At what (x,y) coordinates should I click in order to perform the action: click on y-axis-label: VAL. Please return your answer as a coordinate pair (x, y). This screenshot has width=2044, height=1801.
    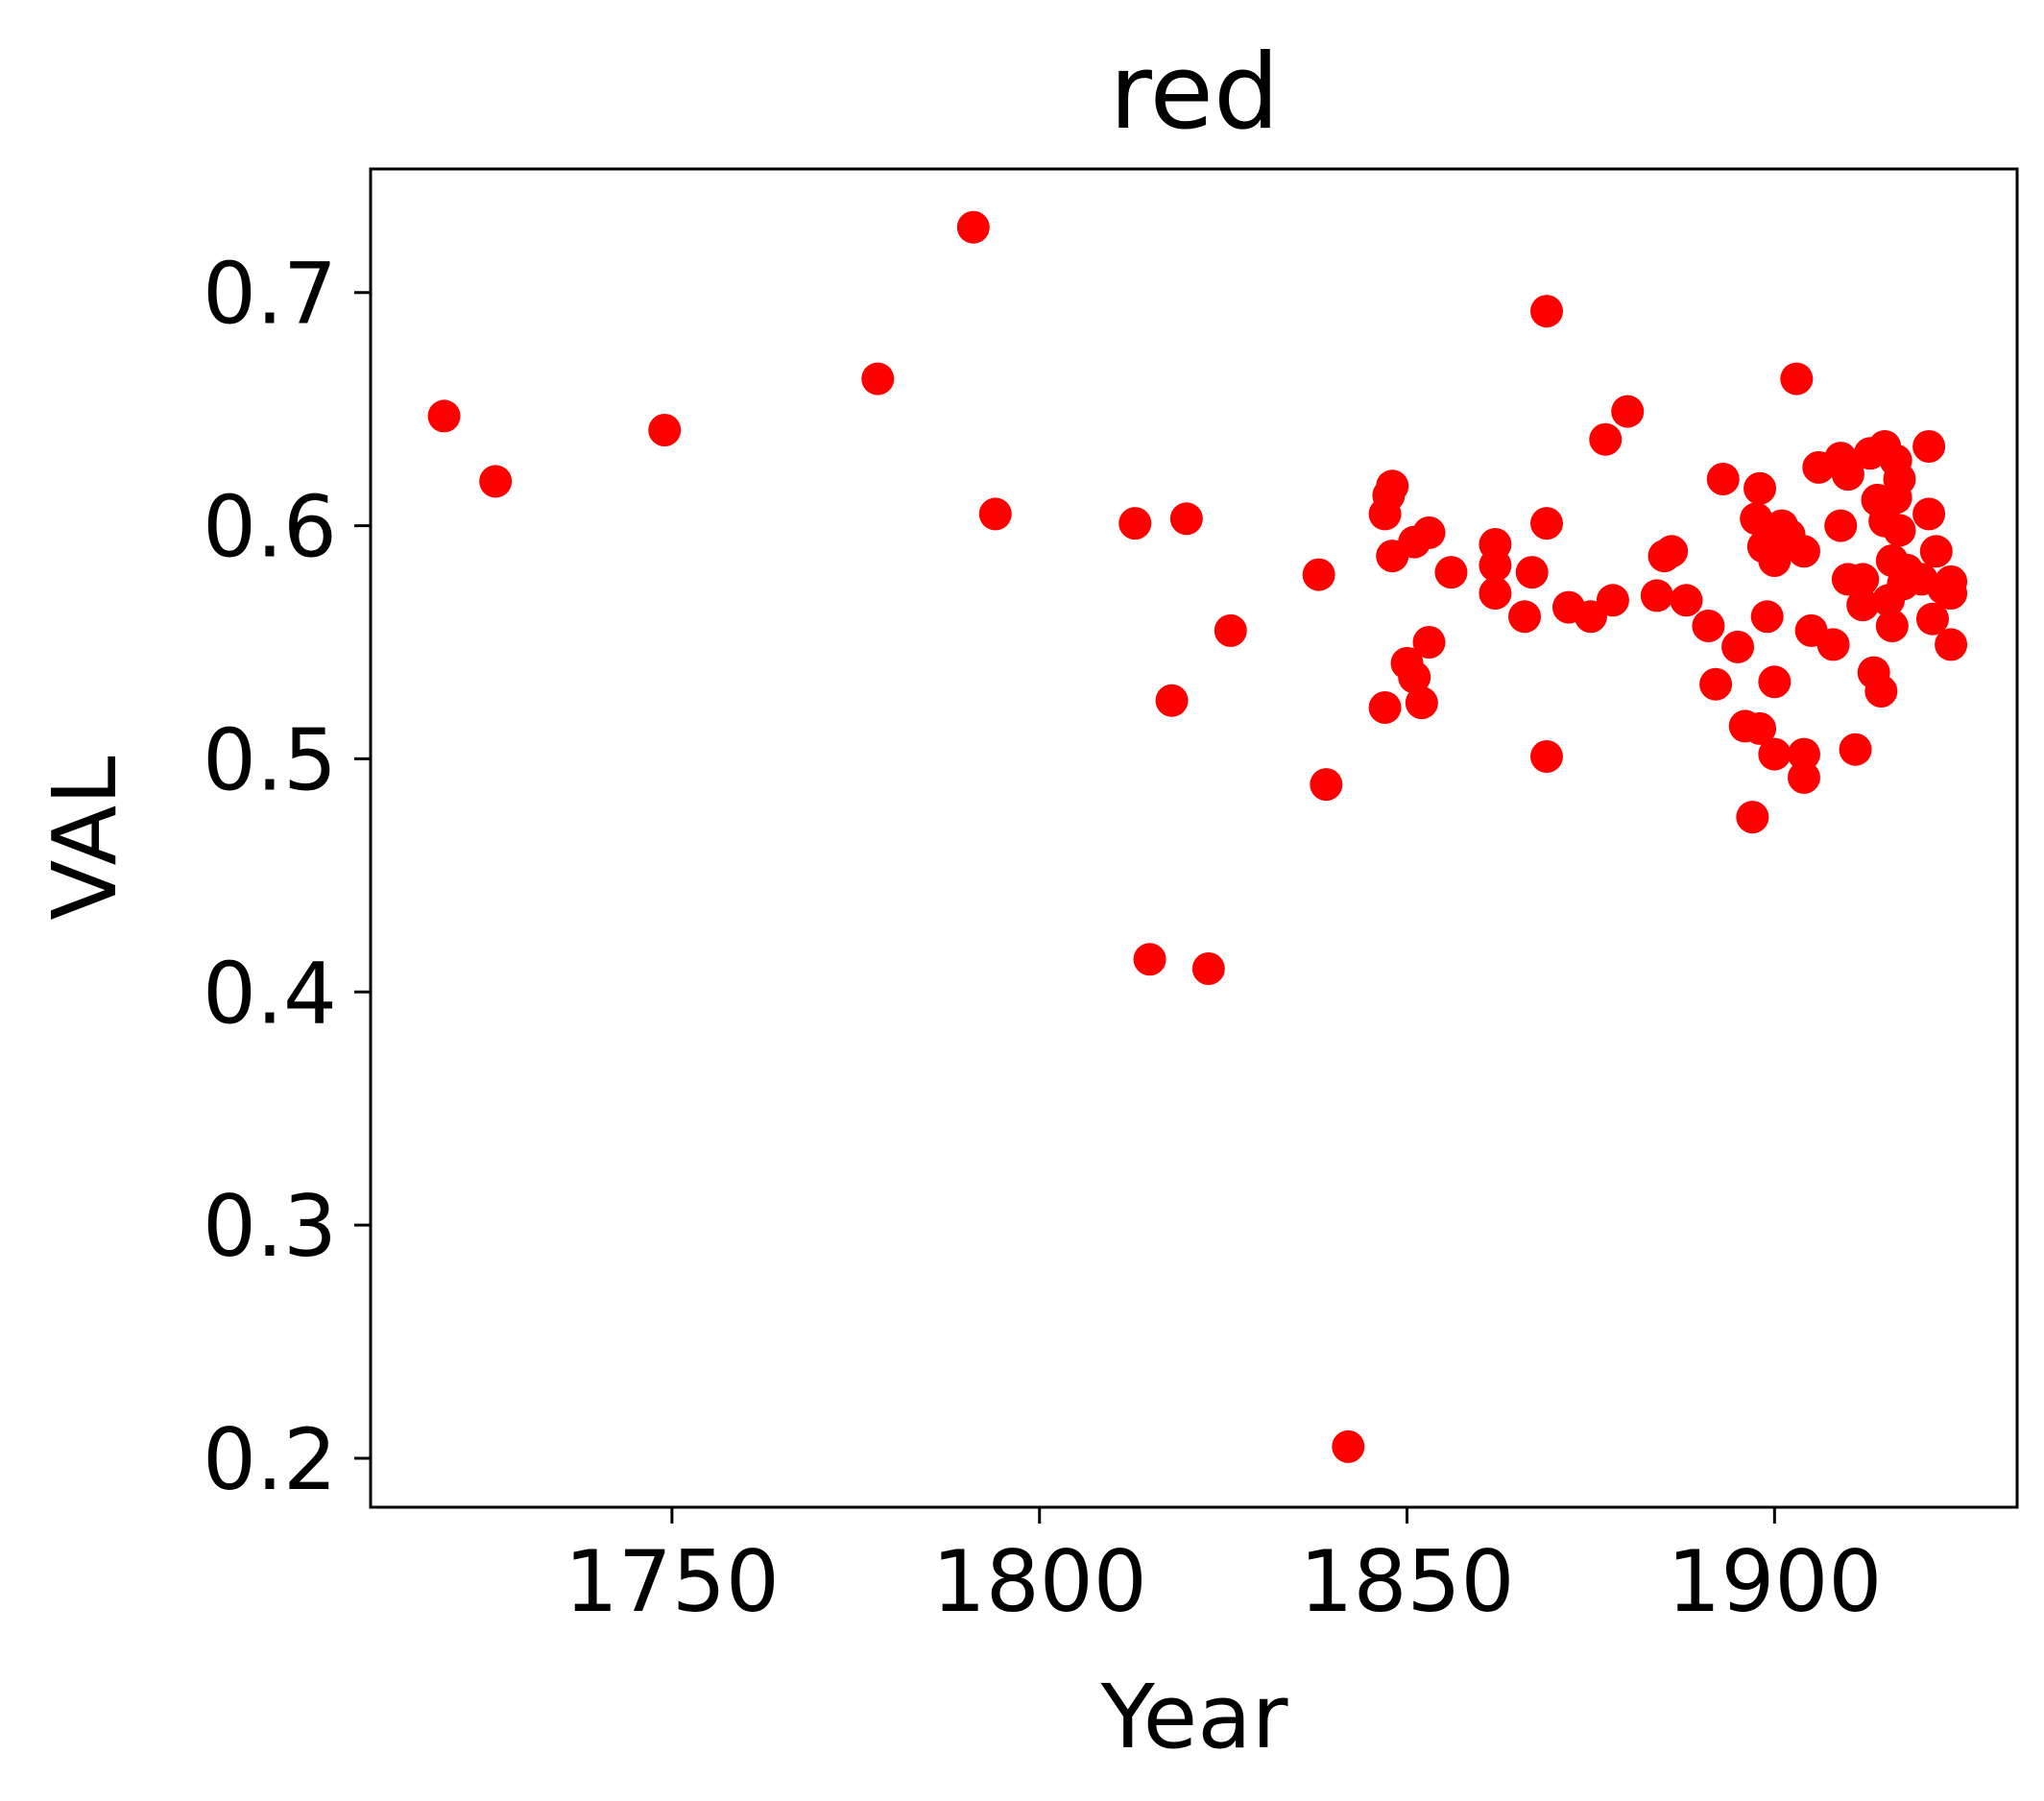
    Looking at the image, I should click on (85, 838).